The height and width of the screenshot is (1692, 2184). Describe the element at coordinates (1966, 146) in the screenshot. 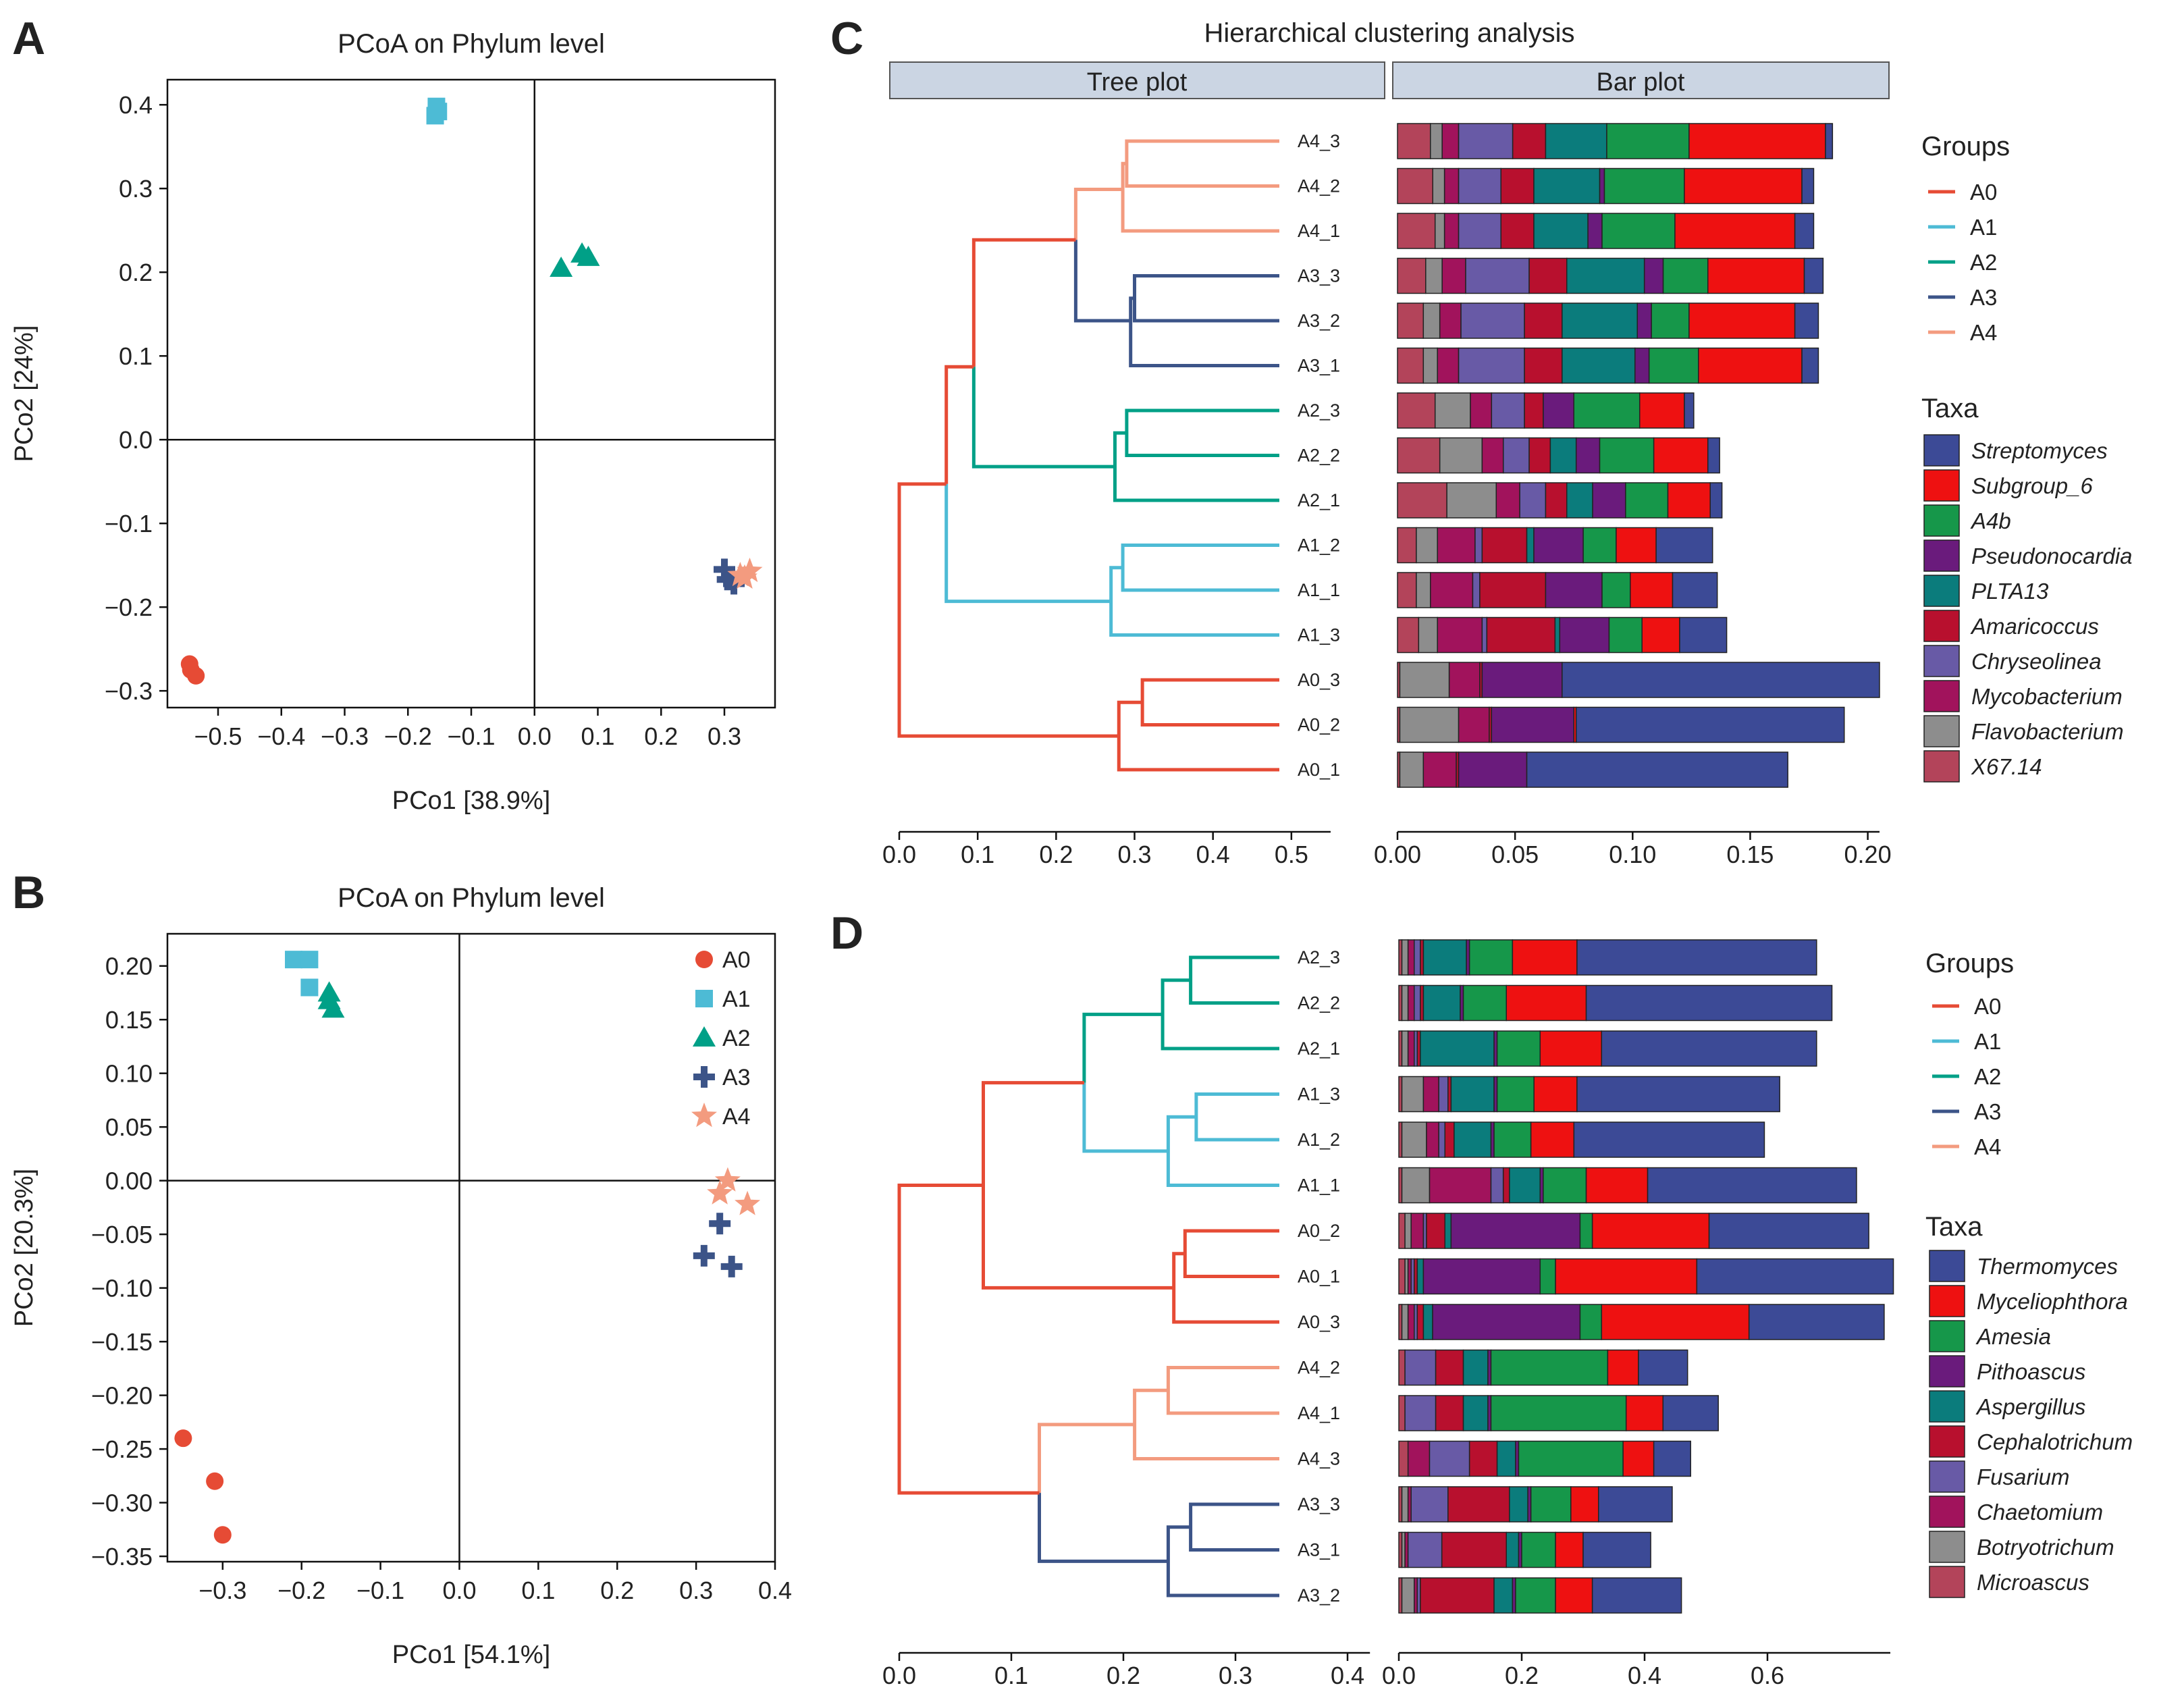

I see `groups-legend-title-c: Groups` at that location.